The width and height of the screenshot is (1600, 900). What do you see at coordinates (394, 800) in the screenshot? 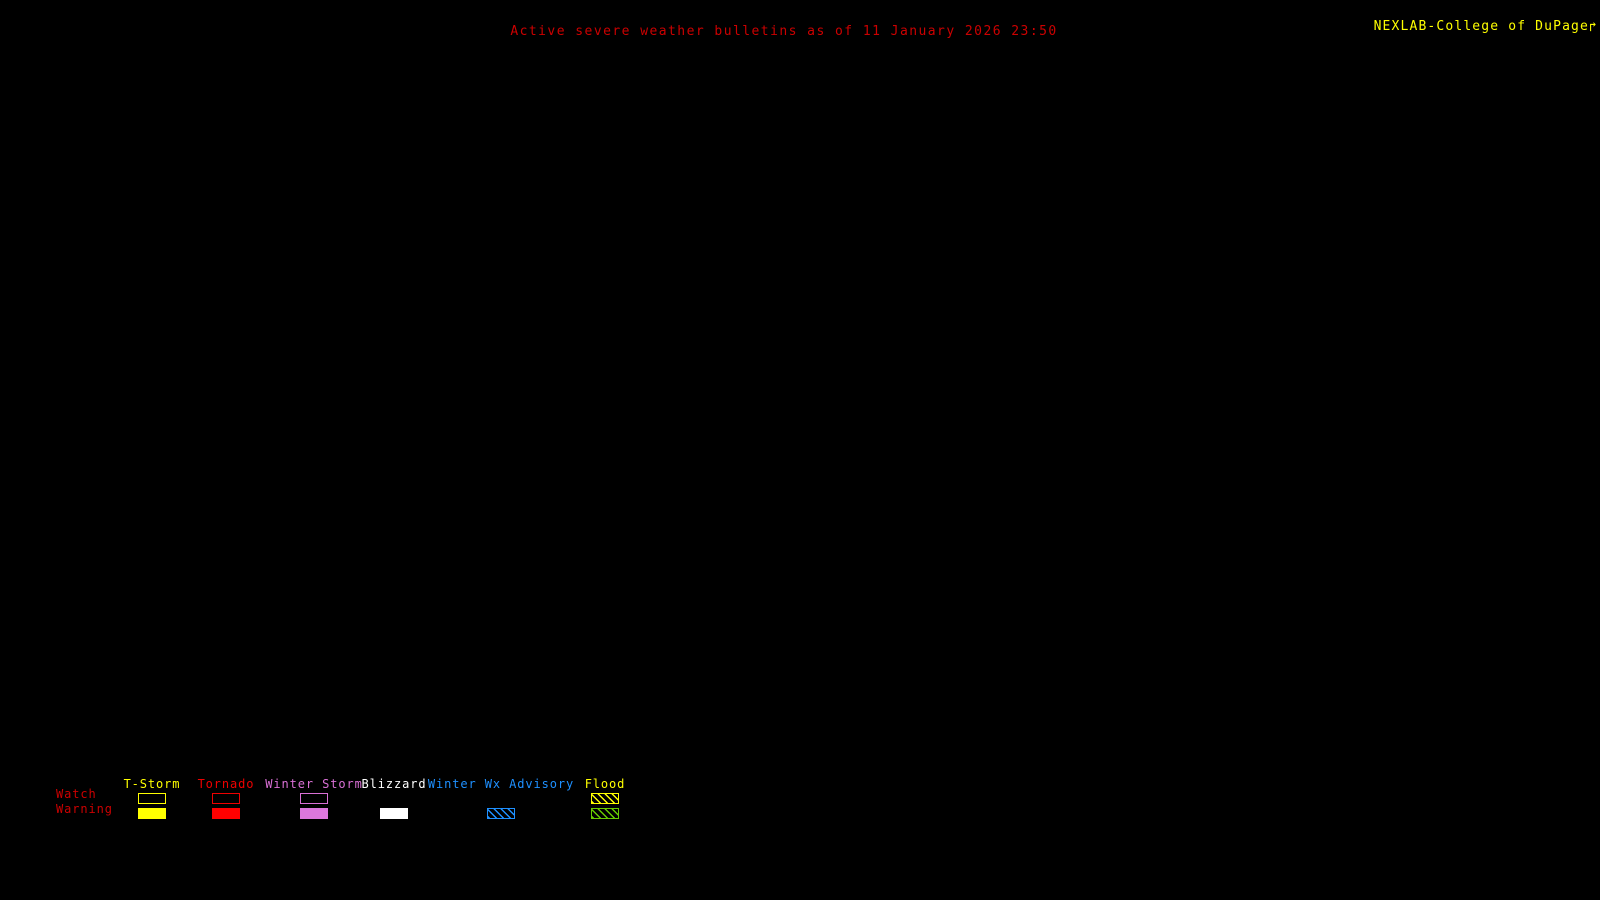
I see `legend-column: Blizzard` at bounding box center [394, 800].